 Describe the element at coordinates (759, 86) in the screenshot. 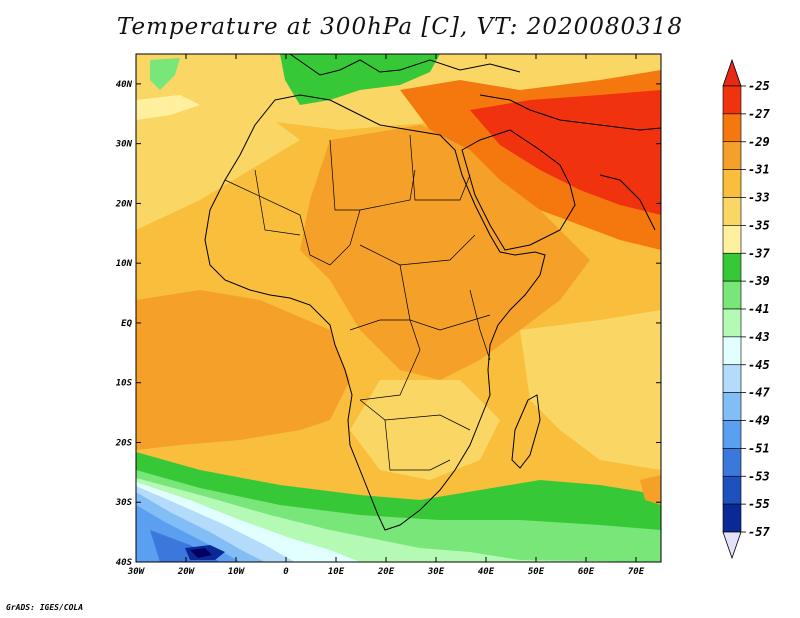

I see `colorbar-label: -25` at that location.